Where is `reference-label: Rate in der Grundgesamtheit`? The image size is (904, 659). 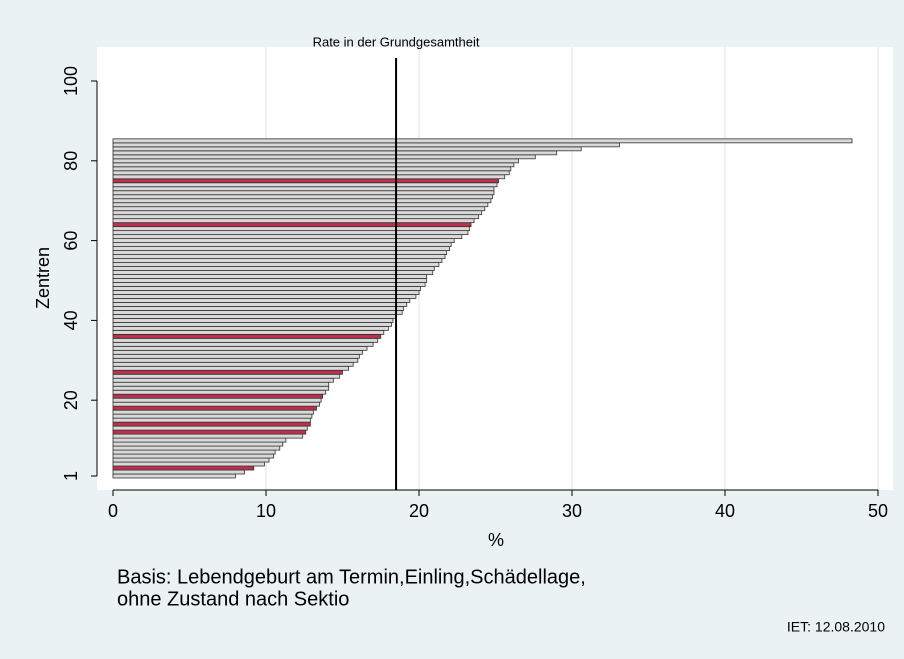 reference-label: Rate in der Grundgesamtheit is located at coordinates (396, 41).